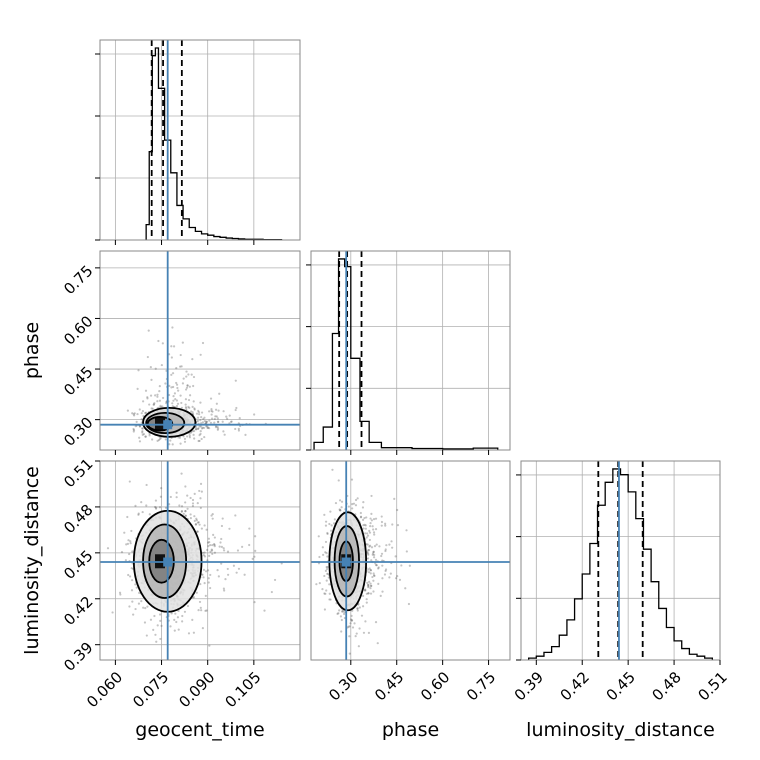 This screenshot has width=760, height=760. Describe the element at coordinates (199, 730) in the screenshot. I see `x-axis-label: geocent_time` at that location.